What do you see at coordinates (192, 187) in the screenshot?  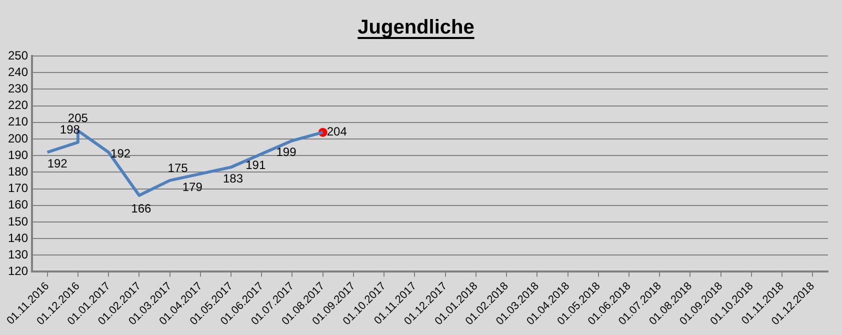 I see `data-label: 179` at bounding box center [192, 187].